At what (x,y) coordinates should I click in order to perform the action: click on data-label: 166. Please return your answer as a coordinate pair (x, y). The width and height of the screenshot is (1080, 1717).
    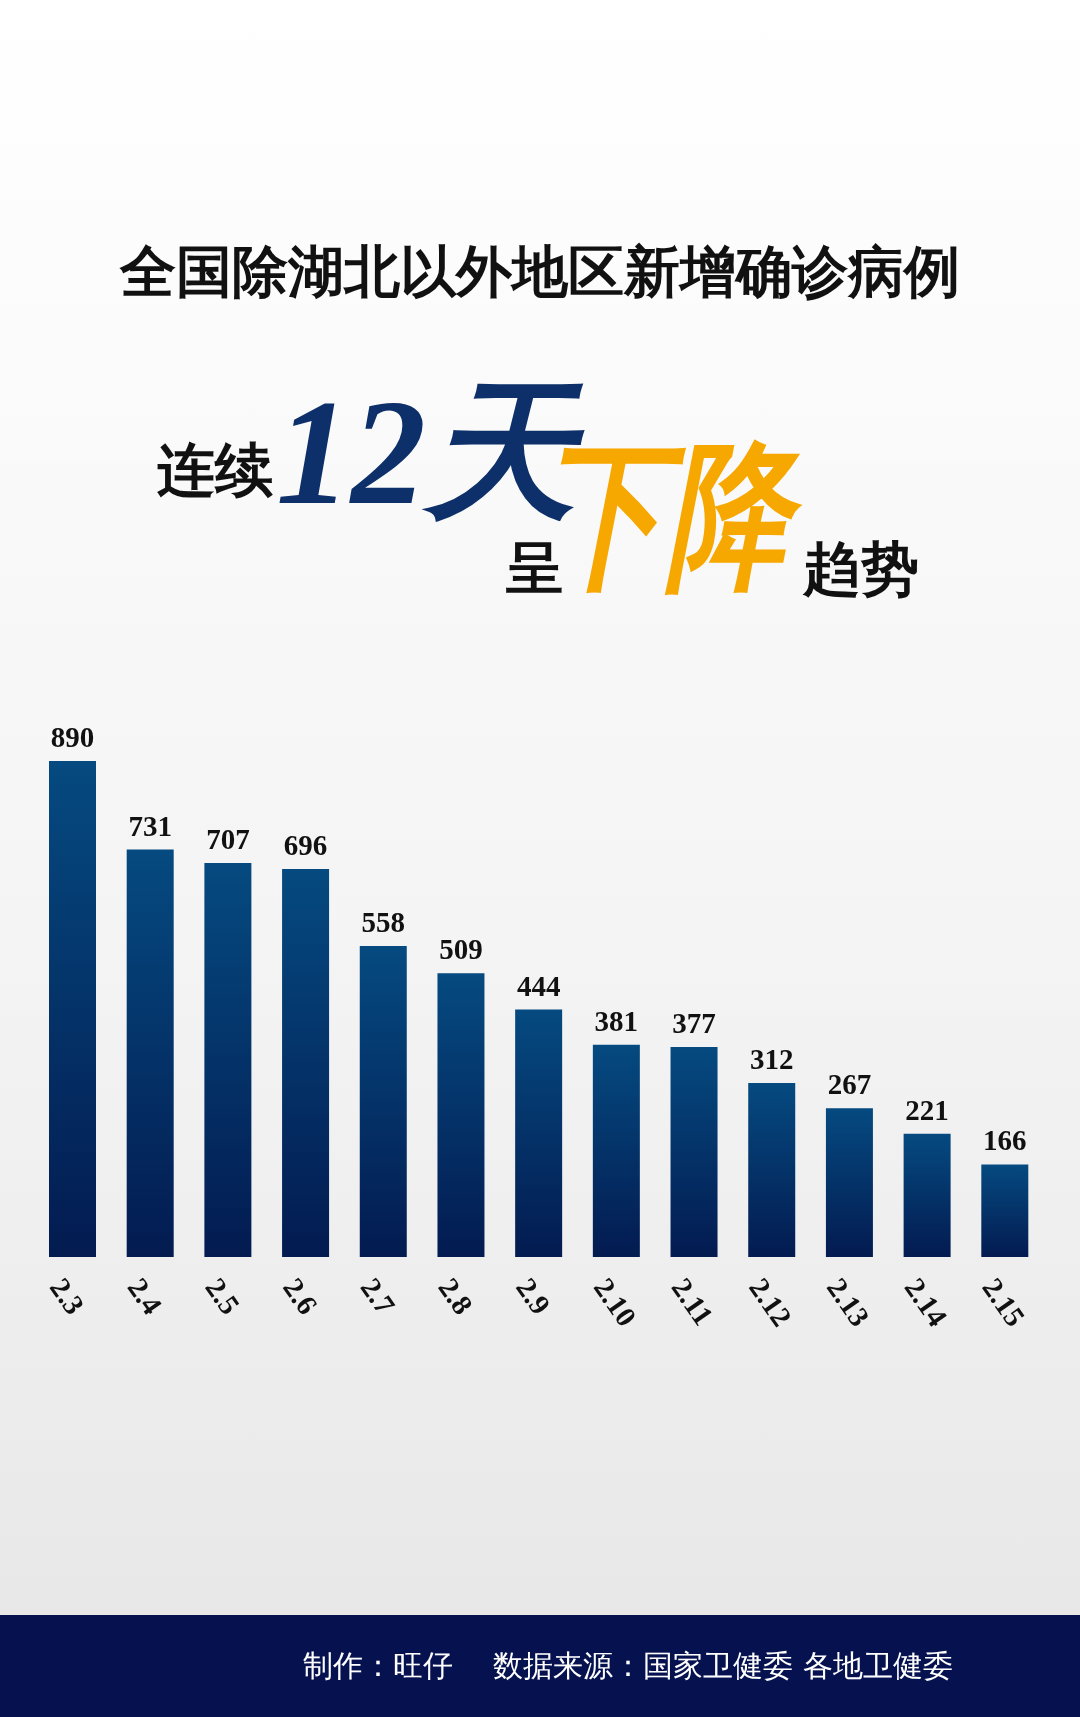
    Looking at the image, I should click on (1005, 1140).